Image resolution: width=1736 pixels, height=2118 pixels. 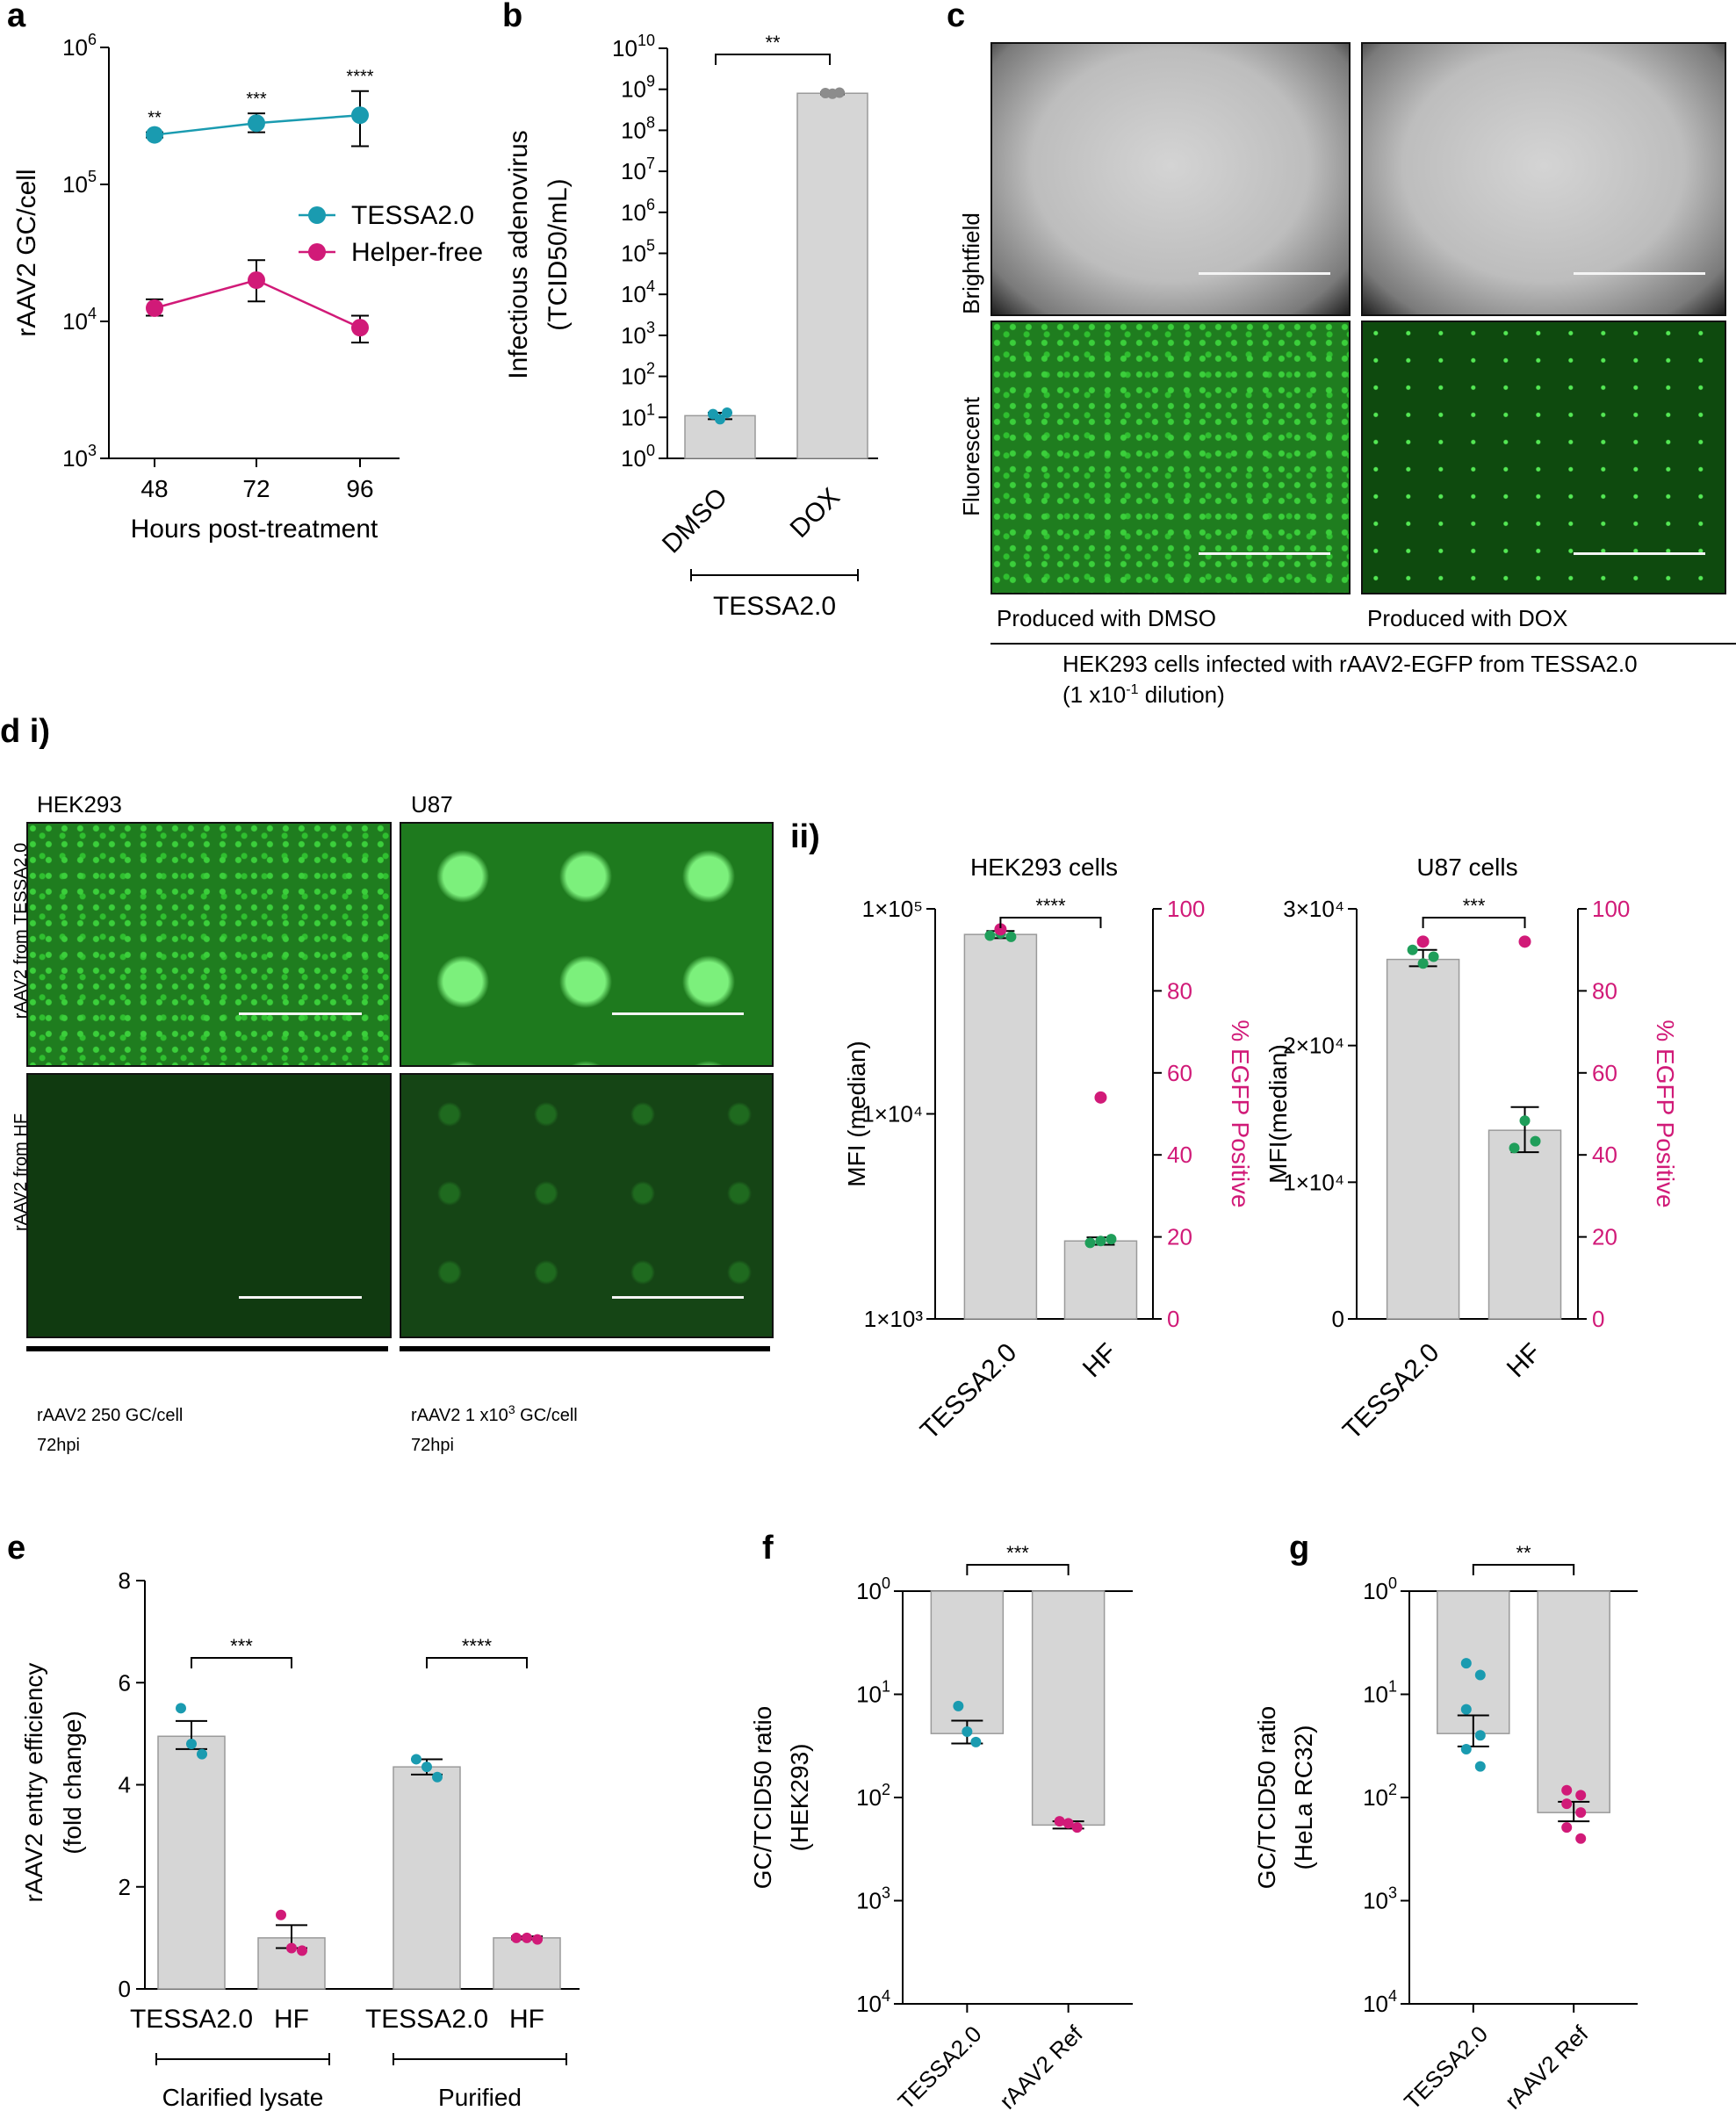 What do you see at coordinates (1050, 922) in the screenshot?
I see `sig-bracket` at bounding box center [1050, 922].